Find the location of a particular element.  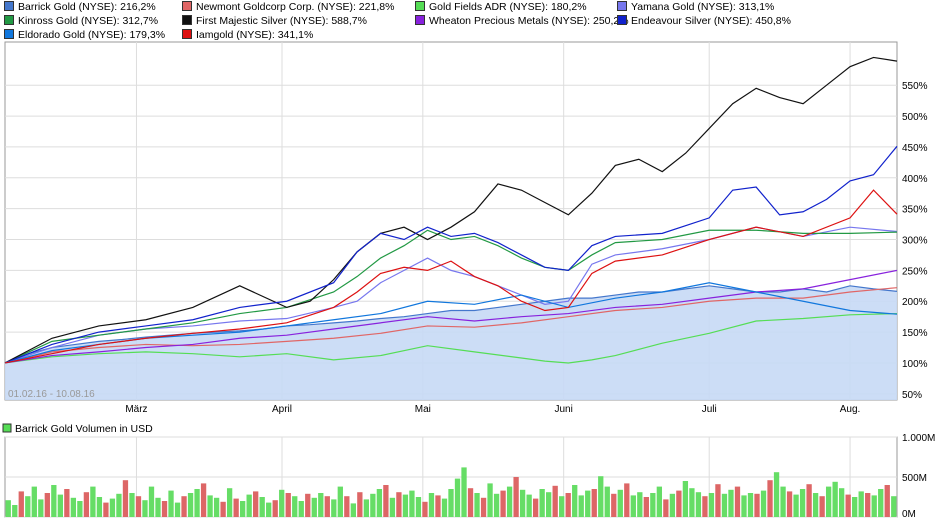

volume-y-tick-label: 0M is located at coordinates (909, 514).